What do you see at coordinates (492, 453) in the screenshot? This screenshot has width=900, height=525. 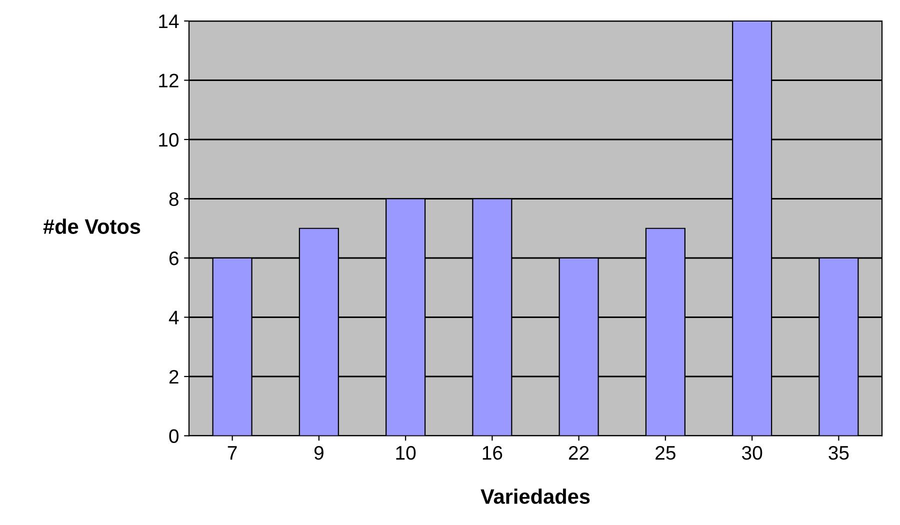 I see `x-tick-label: 16` at bounding box center [492, 453].